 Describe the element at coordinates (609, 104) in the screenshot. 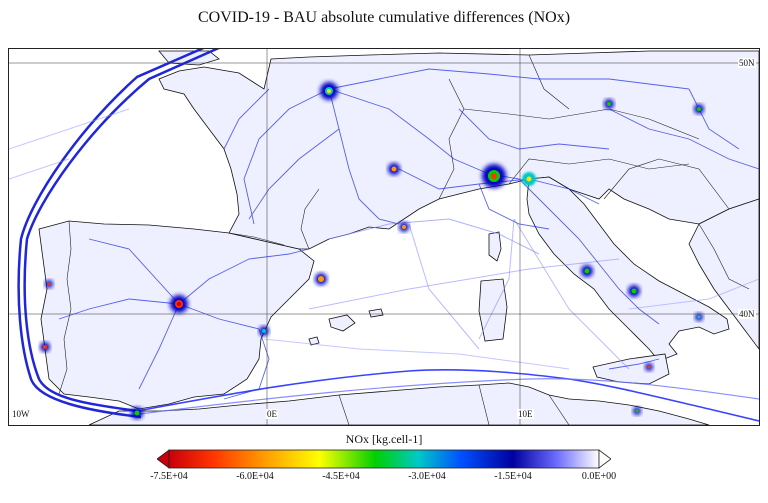

I see `munich-hotspot` at that location.